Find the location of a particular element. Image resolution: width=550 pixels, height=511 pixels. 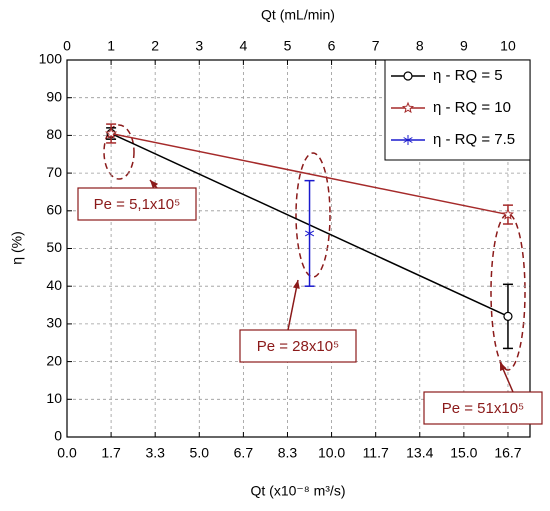

x-tick-label: 10.0 is located at coordinates (331, 453).